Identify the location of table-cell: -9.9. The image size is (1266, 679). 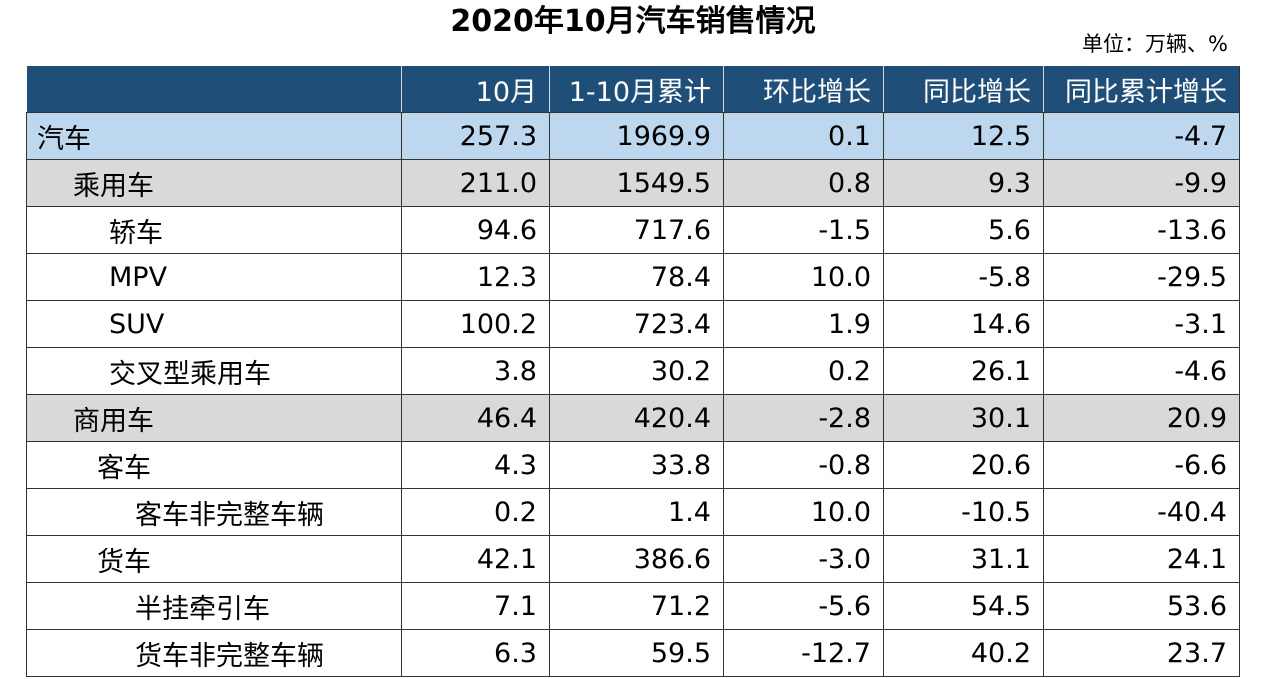
(1141, 183).